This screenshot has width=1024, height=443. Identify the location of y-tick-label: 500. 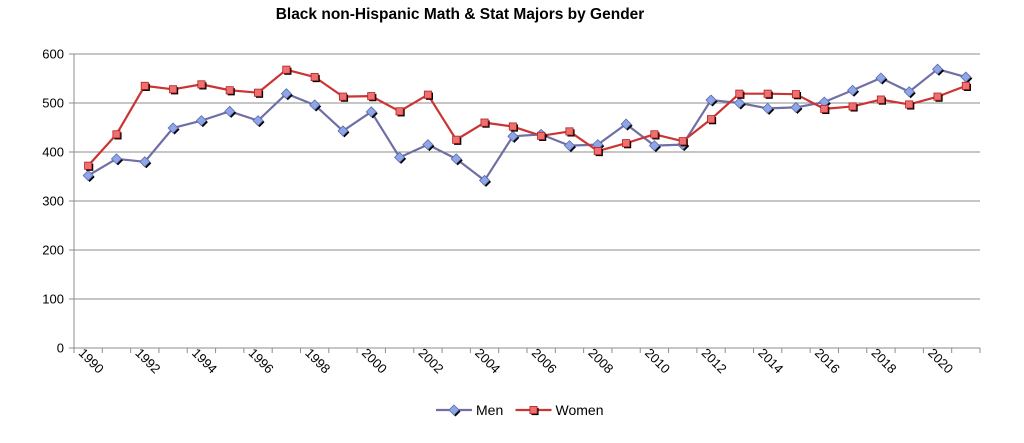
(53, 103).